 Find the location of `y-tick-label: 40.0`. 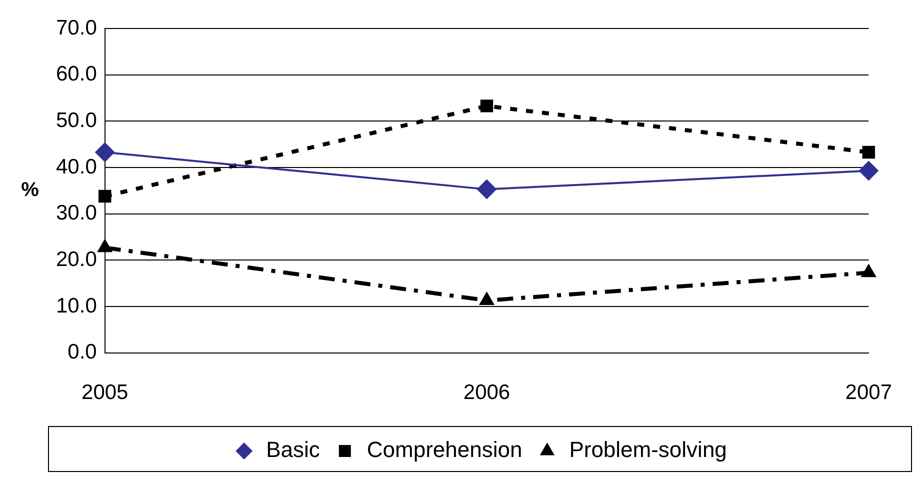

y-tick-label: 40.0 is located at coordinates (76, 166).